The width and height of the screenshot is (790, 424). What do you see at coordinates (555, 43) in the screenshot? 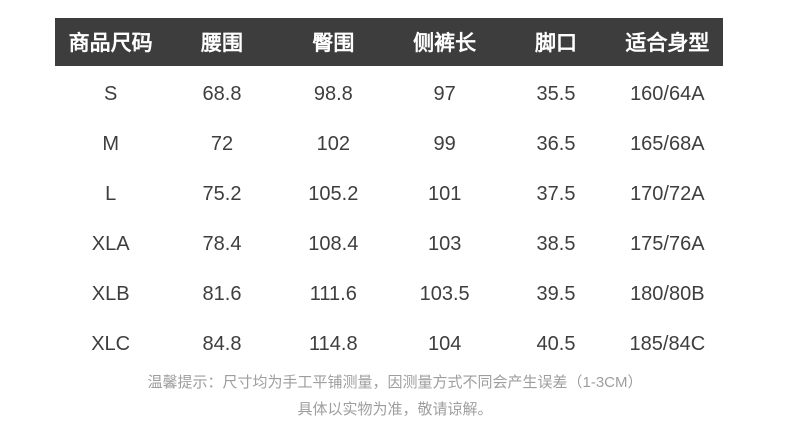
I see `column-header: 脚口` at bounding box center [555, 43].